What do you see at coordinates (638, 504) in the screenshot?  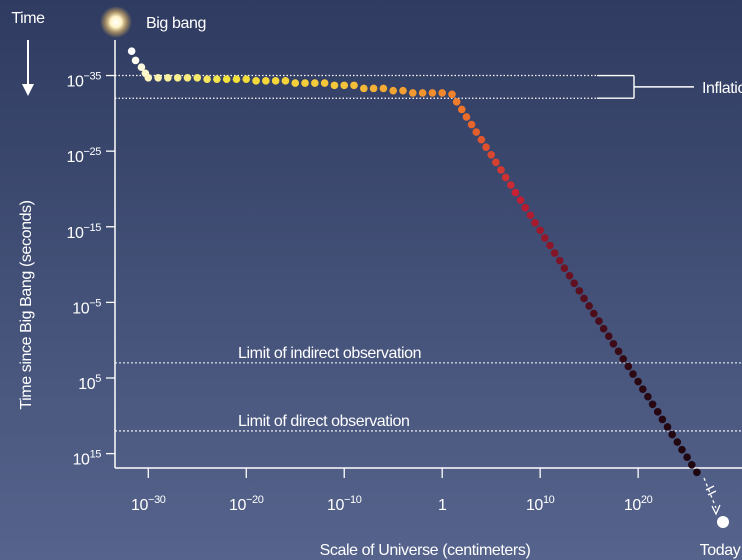 I see `x-tick-label: 1020` at bounding box center [638, 504].